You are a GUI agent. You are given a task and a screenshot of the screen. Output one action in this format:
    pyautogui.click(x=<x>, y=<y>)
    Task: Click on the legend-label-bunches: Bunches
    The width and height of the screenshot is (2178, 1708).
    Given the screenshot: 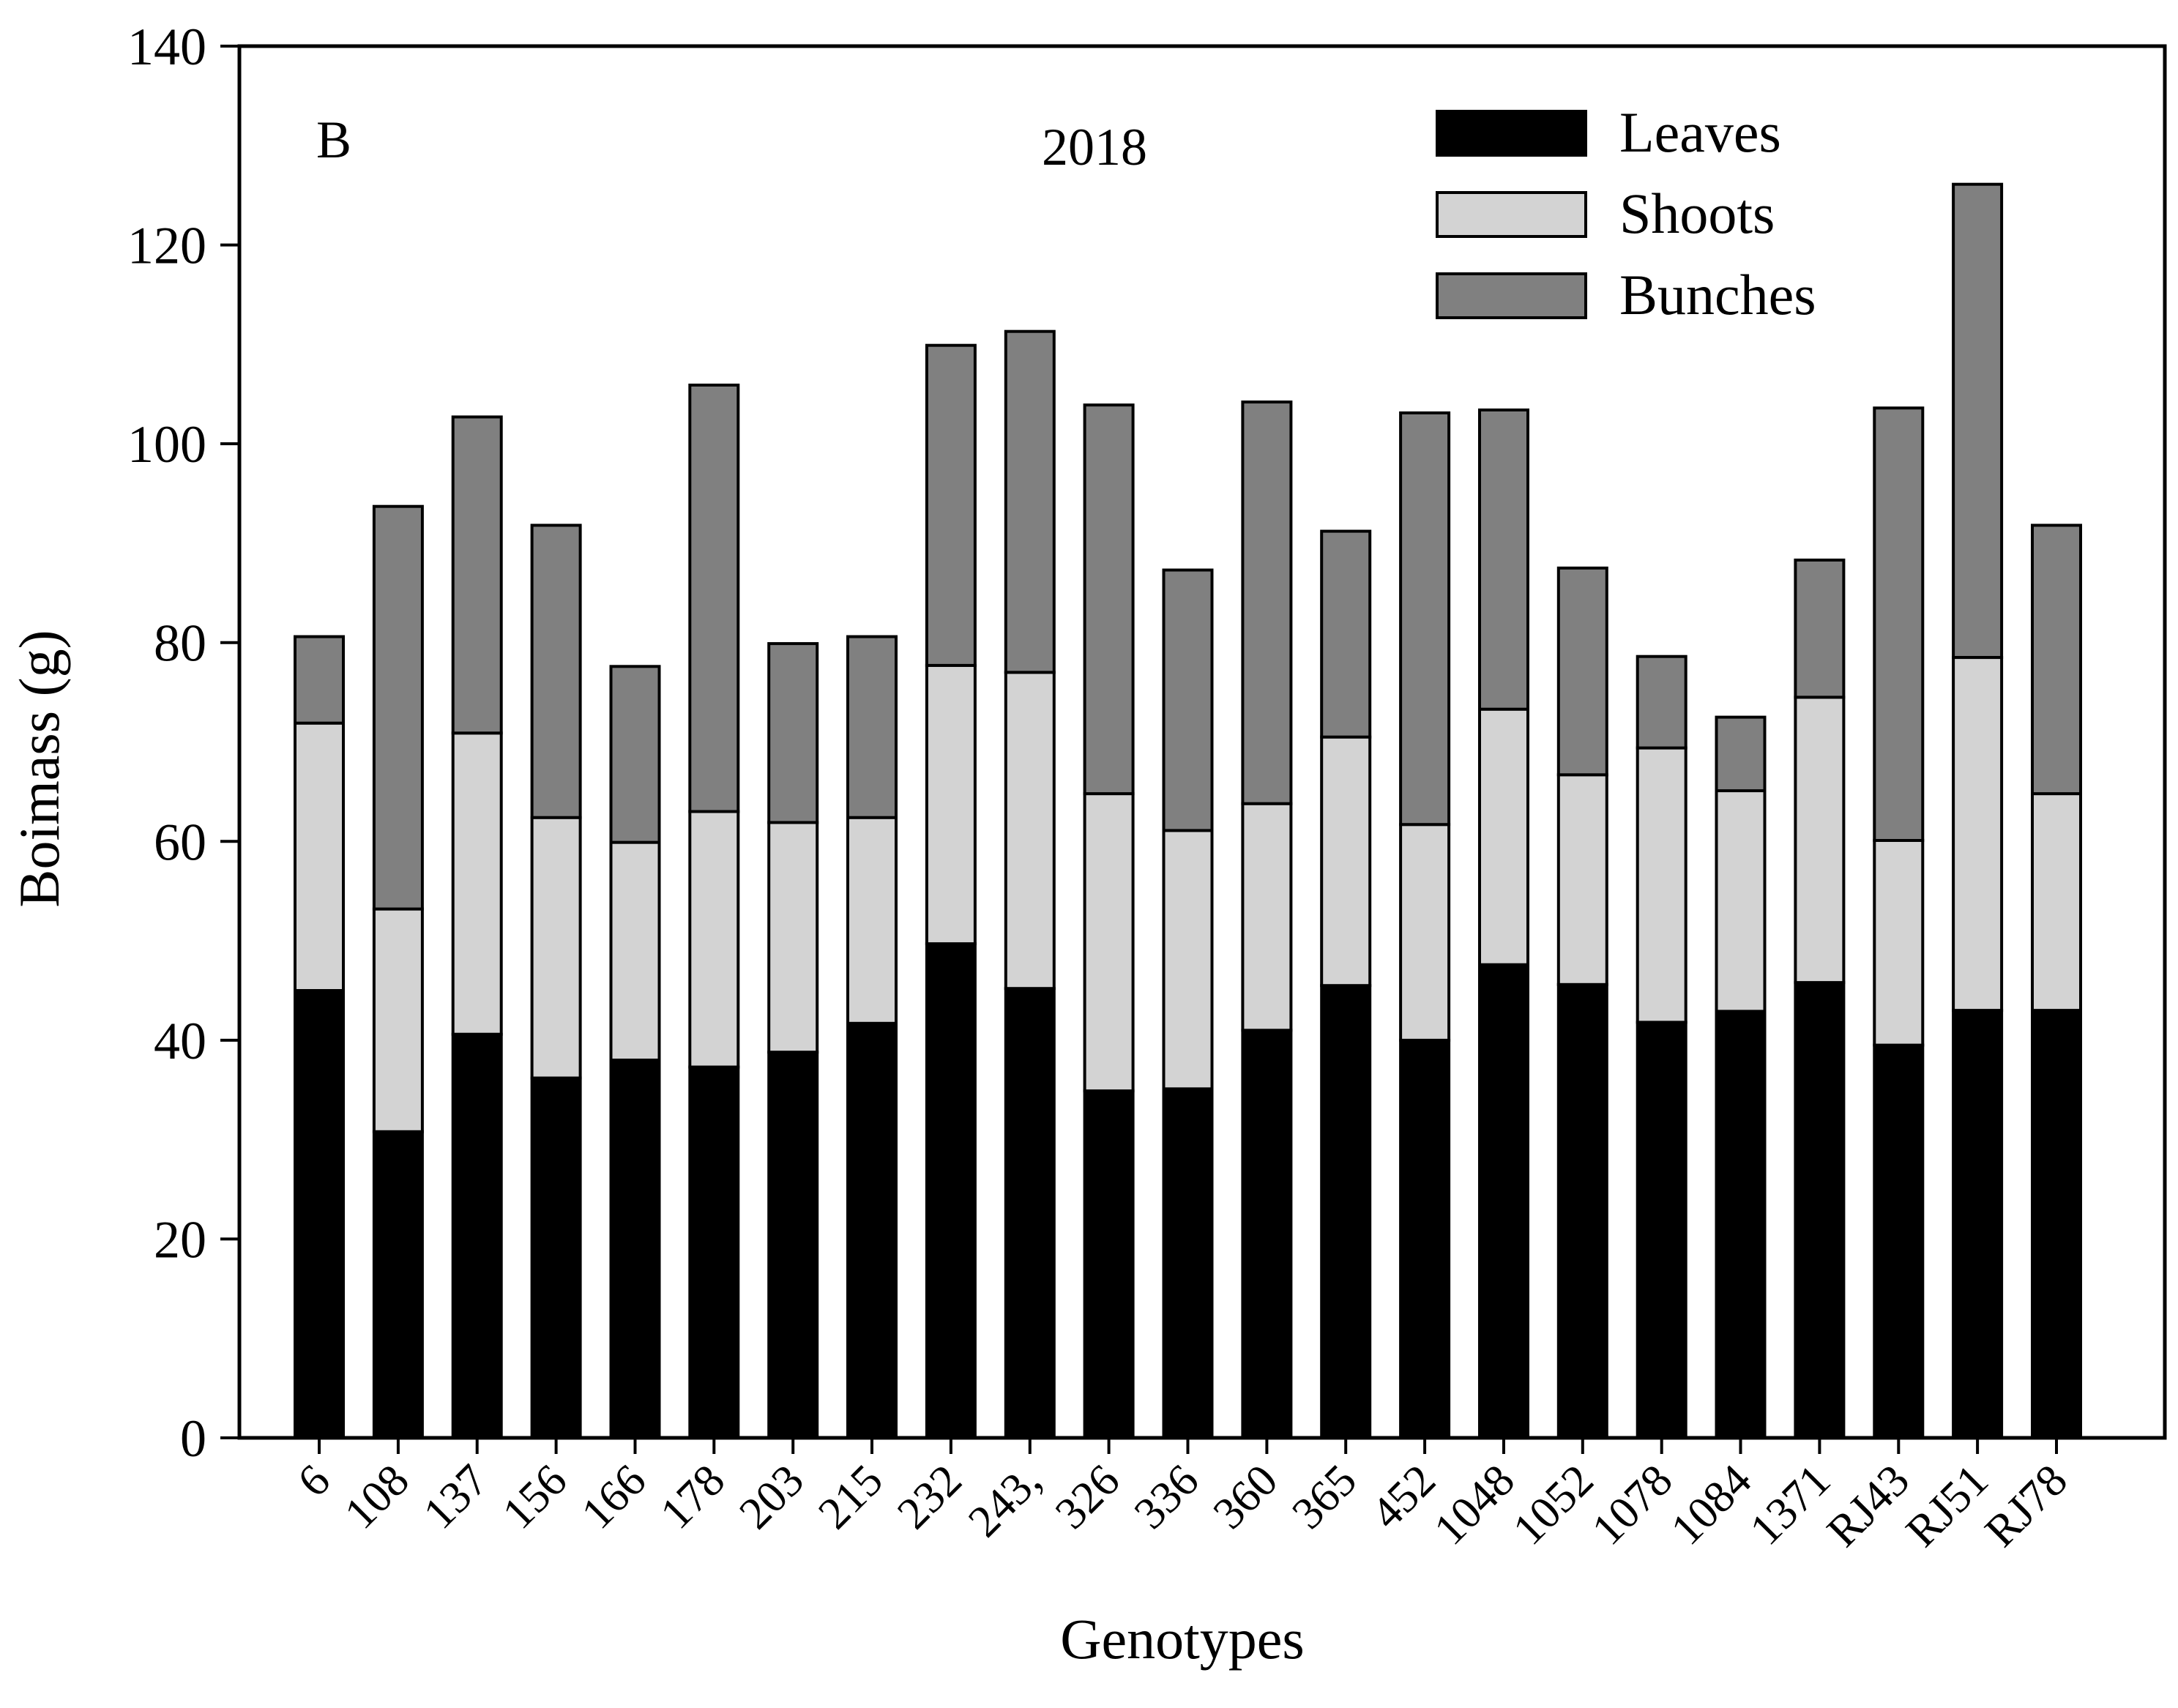 What is the action you would take?
    pyautogui.click(x=1717, y=295)
    